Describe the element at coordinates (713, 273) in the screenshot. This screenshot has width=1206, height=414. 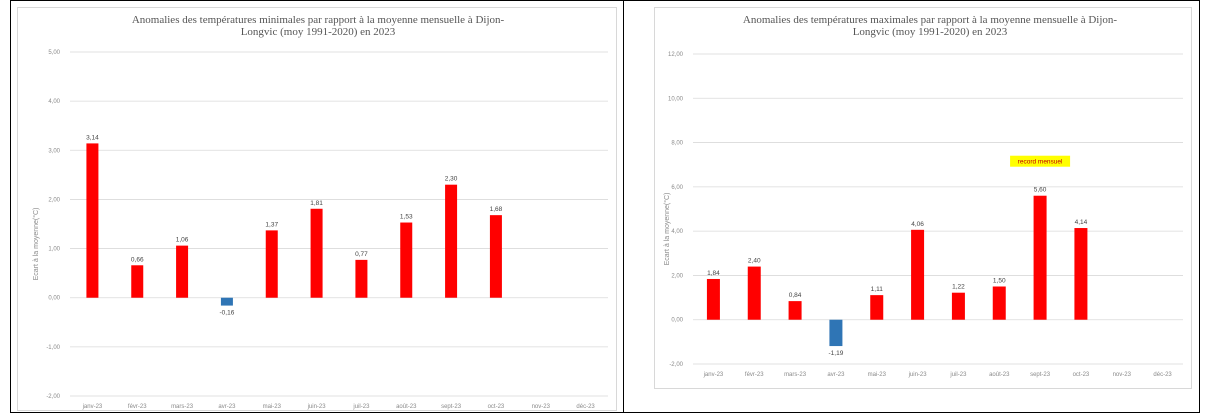
I see `data-label: 1,84` at that location.